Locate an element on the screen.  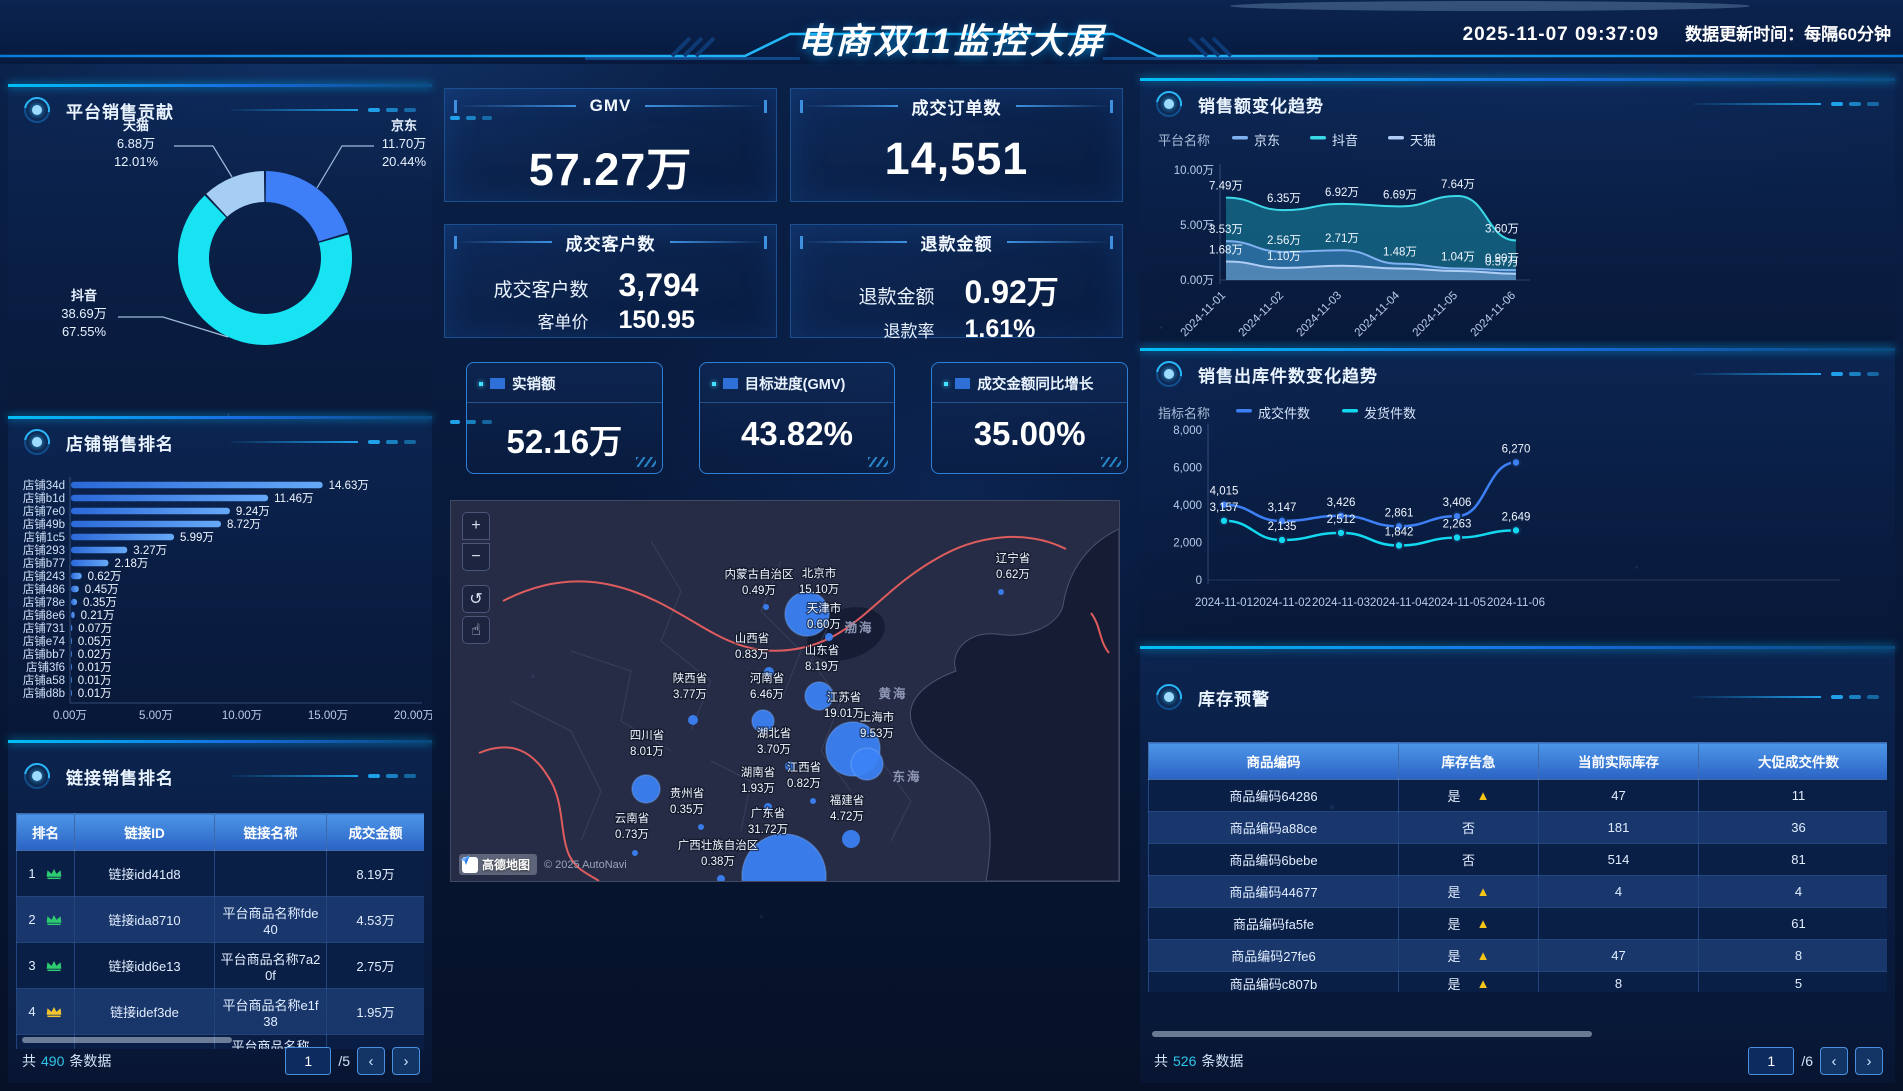
svg-text: 店铺731 is located at coordinates (44, 628).